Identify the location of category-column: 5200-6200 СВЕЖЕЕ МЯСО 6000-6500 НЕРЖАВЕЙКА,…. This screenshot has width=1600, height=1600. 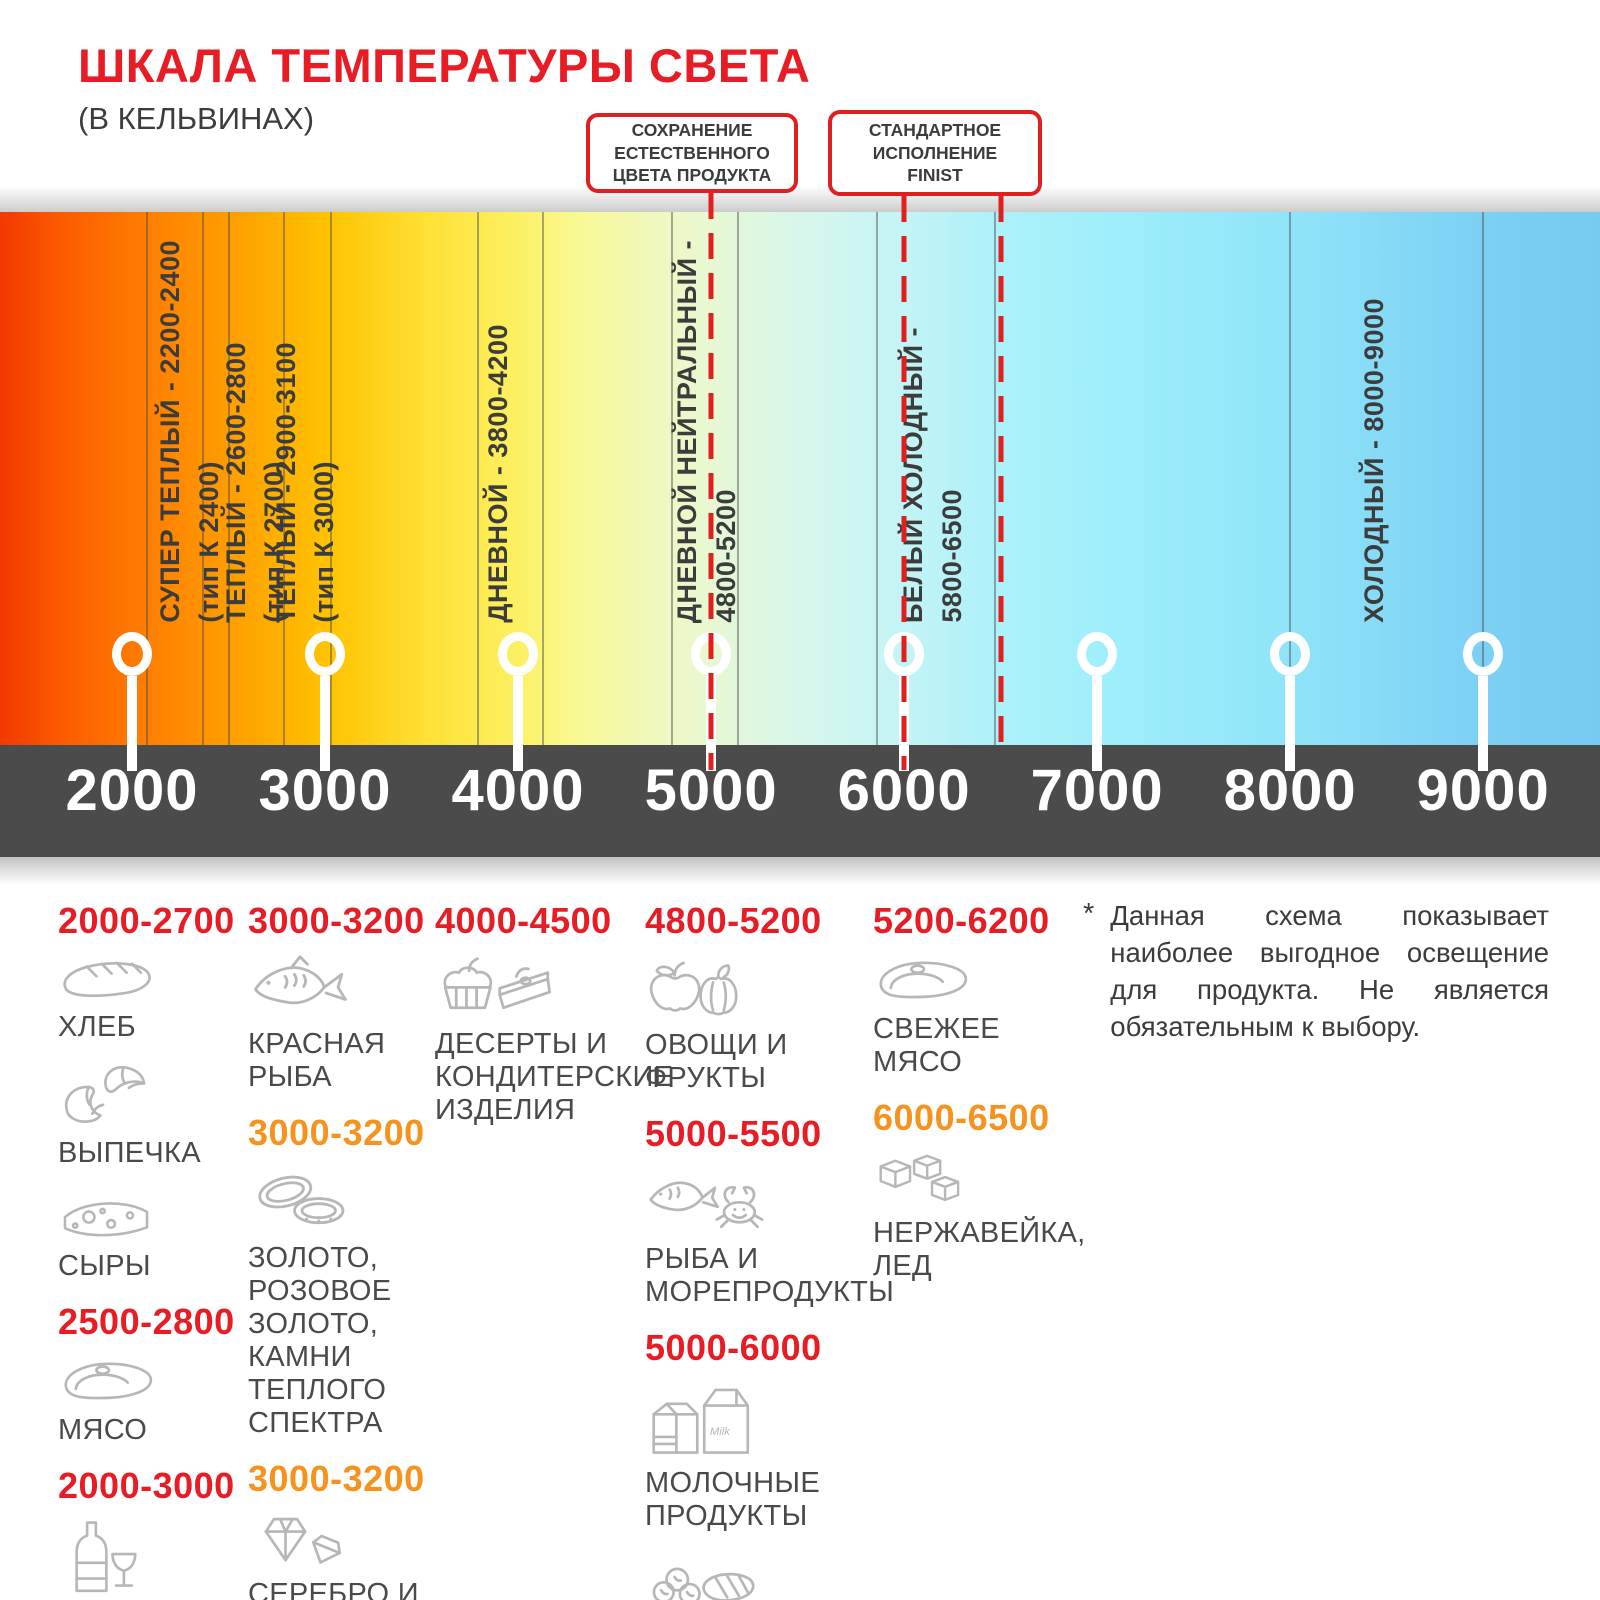
(979, 1100).